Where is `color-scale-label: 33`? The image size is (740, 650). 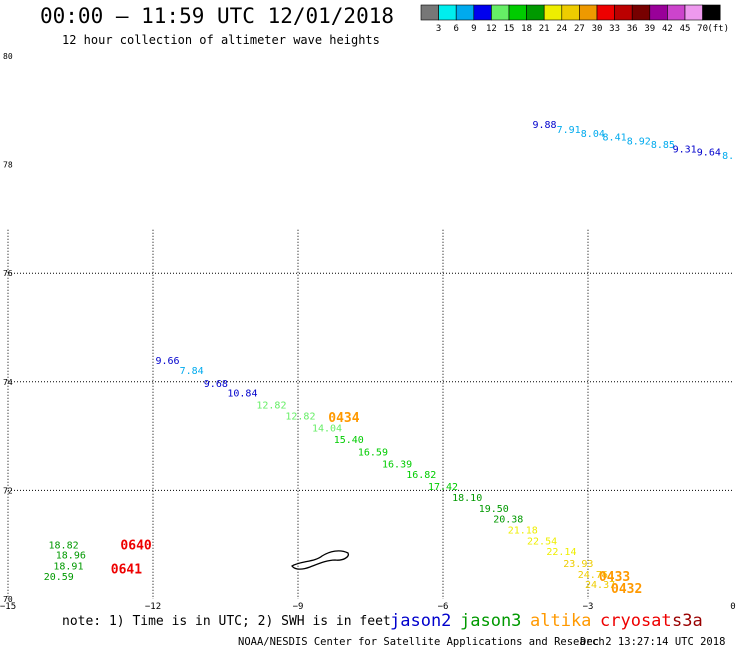 color-scale-label: 33 is located at coordinates (614, 29).